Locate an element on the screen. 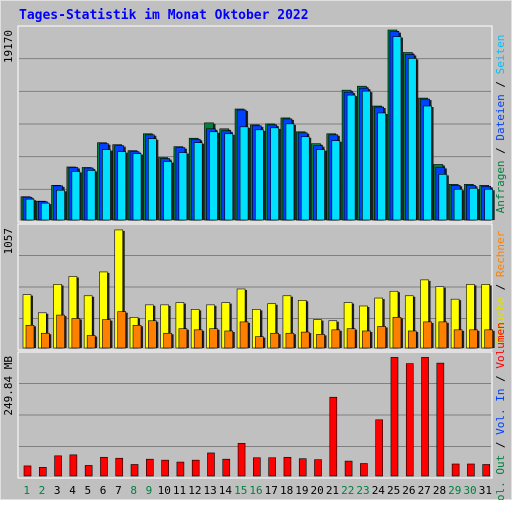  x-tick-label: 17 is located at coordinates (271, 490).